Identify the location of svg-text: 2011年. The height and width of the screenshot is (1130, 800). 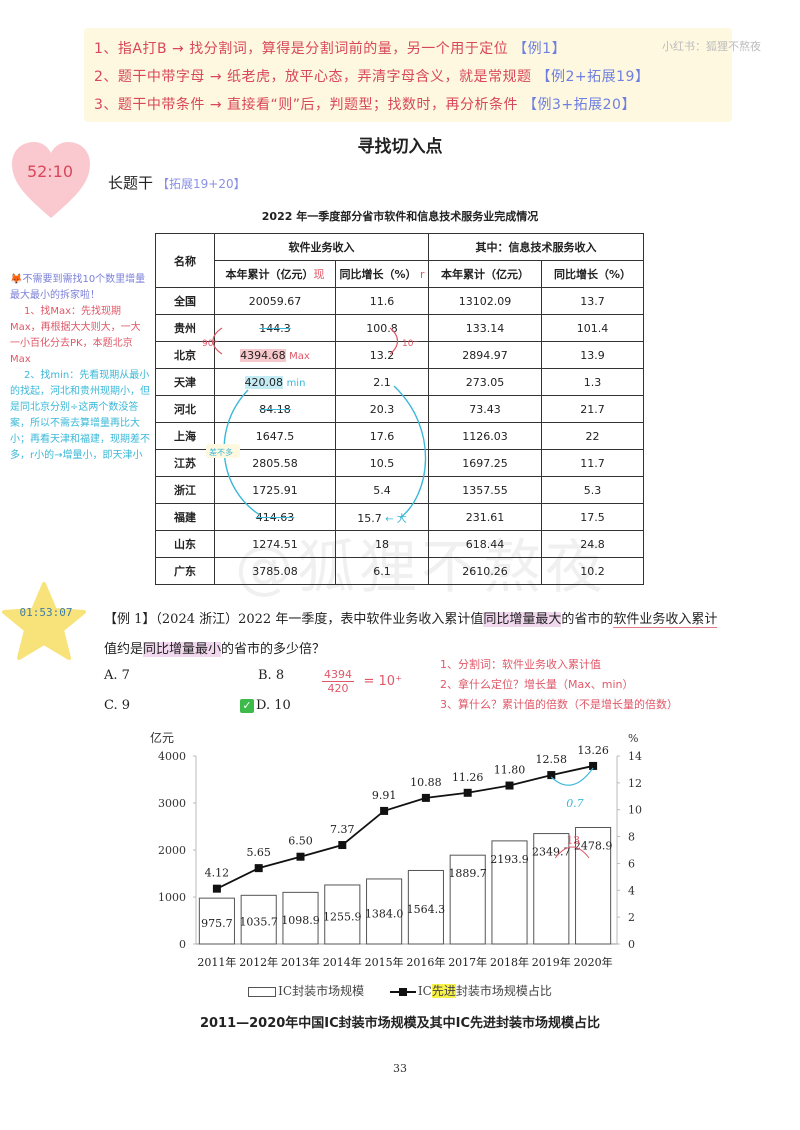
(216, 962).